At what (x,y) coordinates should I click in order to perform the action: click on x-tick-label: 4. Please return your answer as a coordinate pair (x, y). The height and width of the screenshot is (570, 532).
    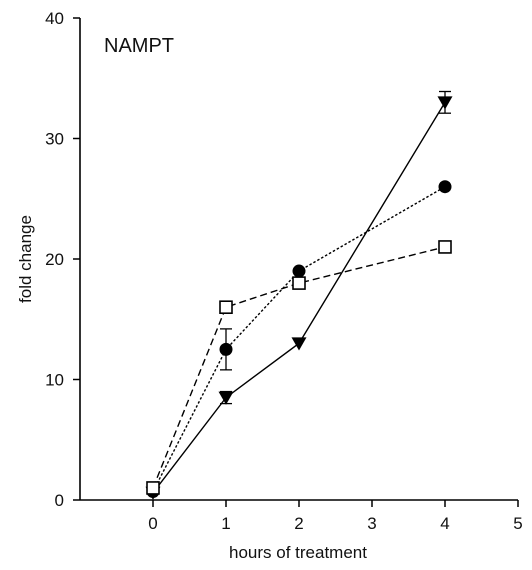
    Looking at the image, I should click on (444, 523).